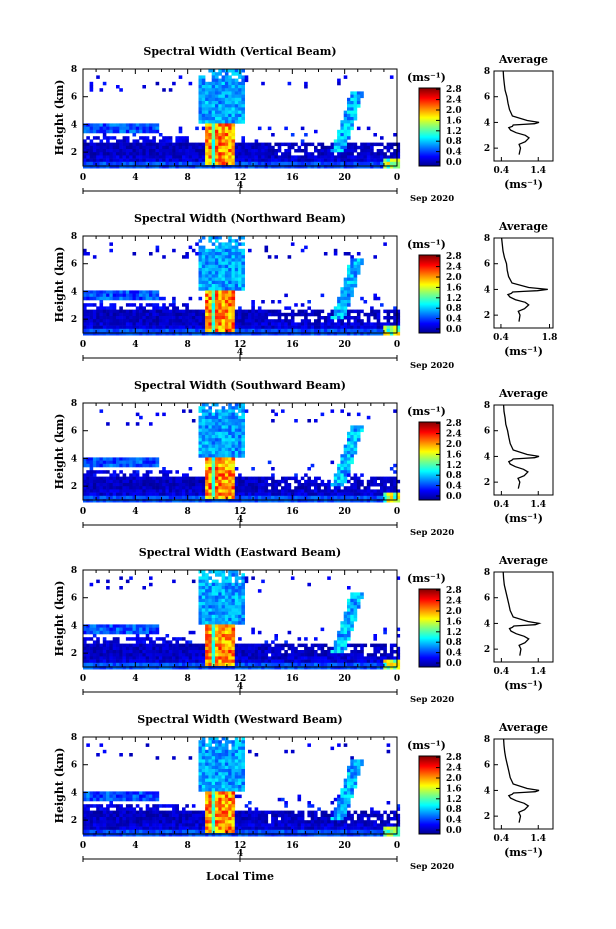 The height and width of the screenshot is (929, 616). Describe the element at coordinates (487, 72) in the screenshot. I see `profile-y-tick-label: 8` at that location.